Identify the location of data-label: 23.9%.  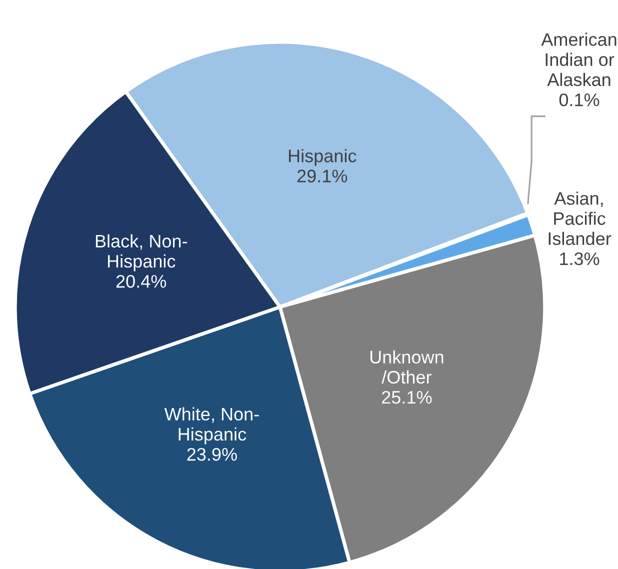
(212, 454).